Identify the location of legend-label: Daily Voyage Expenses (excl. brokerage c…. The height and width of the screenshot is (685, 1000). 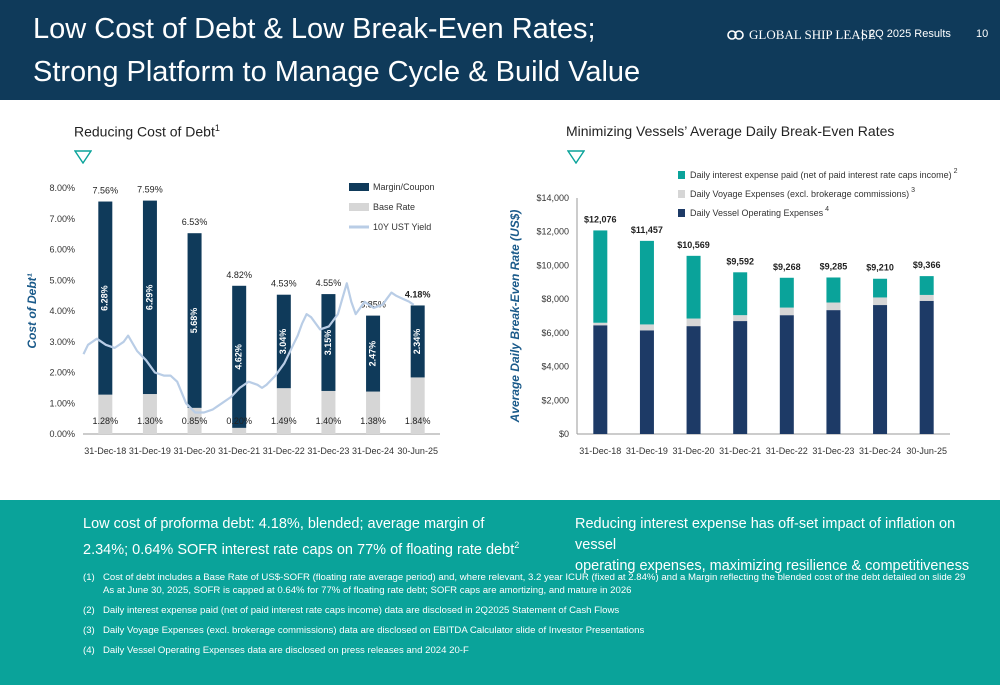
(799, 194).